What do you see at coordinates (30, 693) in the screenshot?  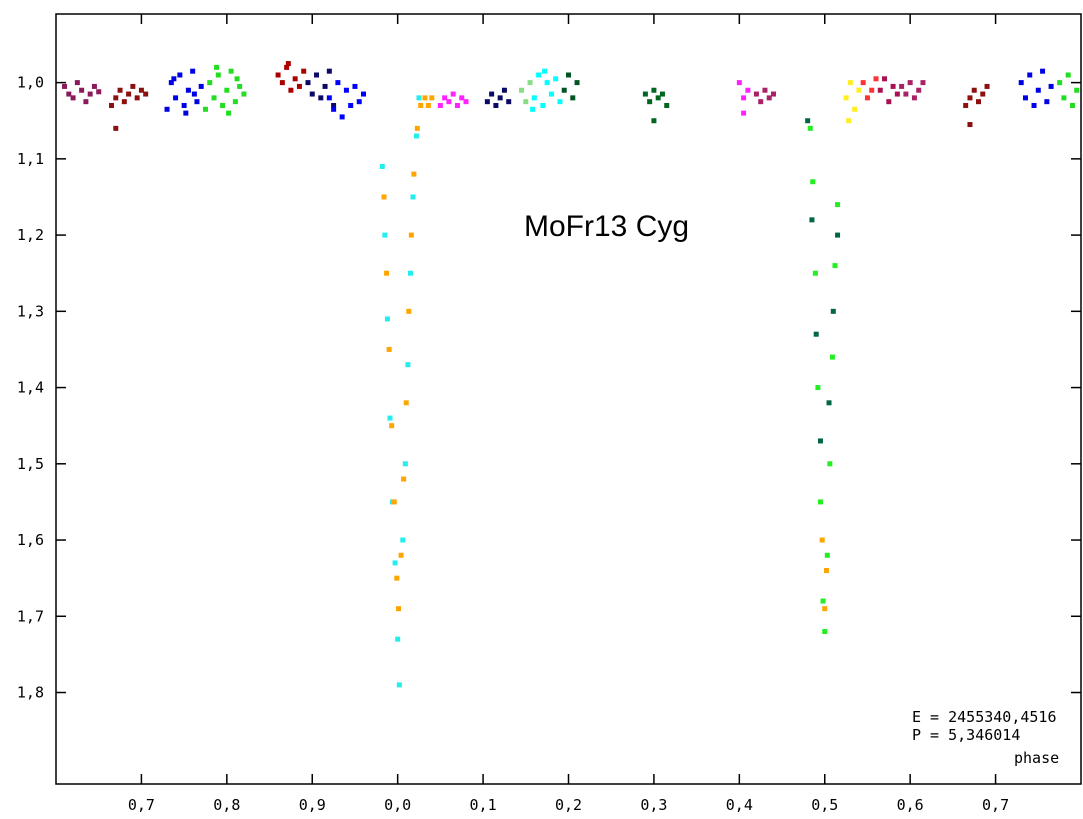 I see `y-tick-label: 1,8` at bounding box center [30, 693].